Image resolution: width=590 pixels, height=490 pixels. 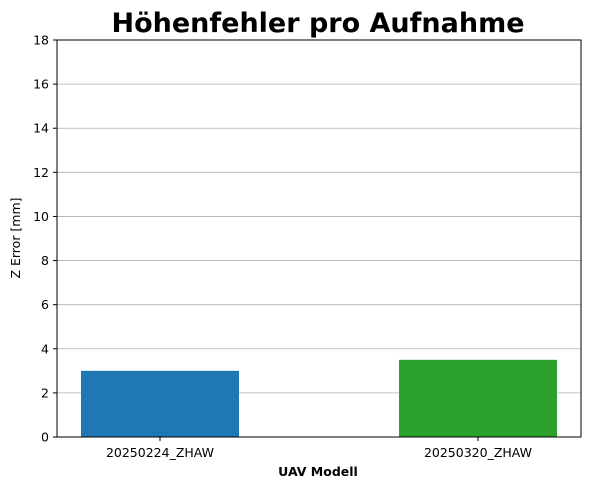 What do you see at coordinates (45, 437) in the screenshot?
I see `y-tick-label: 0` at bounding box center [45, 437].